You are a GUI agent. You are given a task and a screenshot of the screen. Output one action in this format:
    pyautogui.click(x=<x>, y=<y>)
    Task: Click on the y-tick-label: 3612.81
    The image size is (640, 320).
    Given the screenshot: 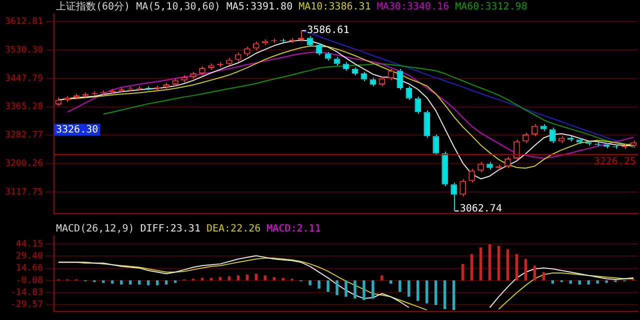 What is the action you would take?
    pyautogui.click(x=24, y=21)
    